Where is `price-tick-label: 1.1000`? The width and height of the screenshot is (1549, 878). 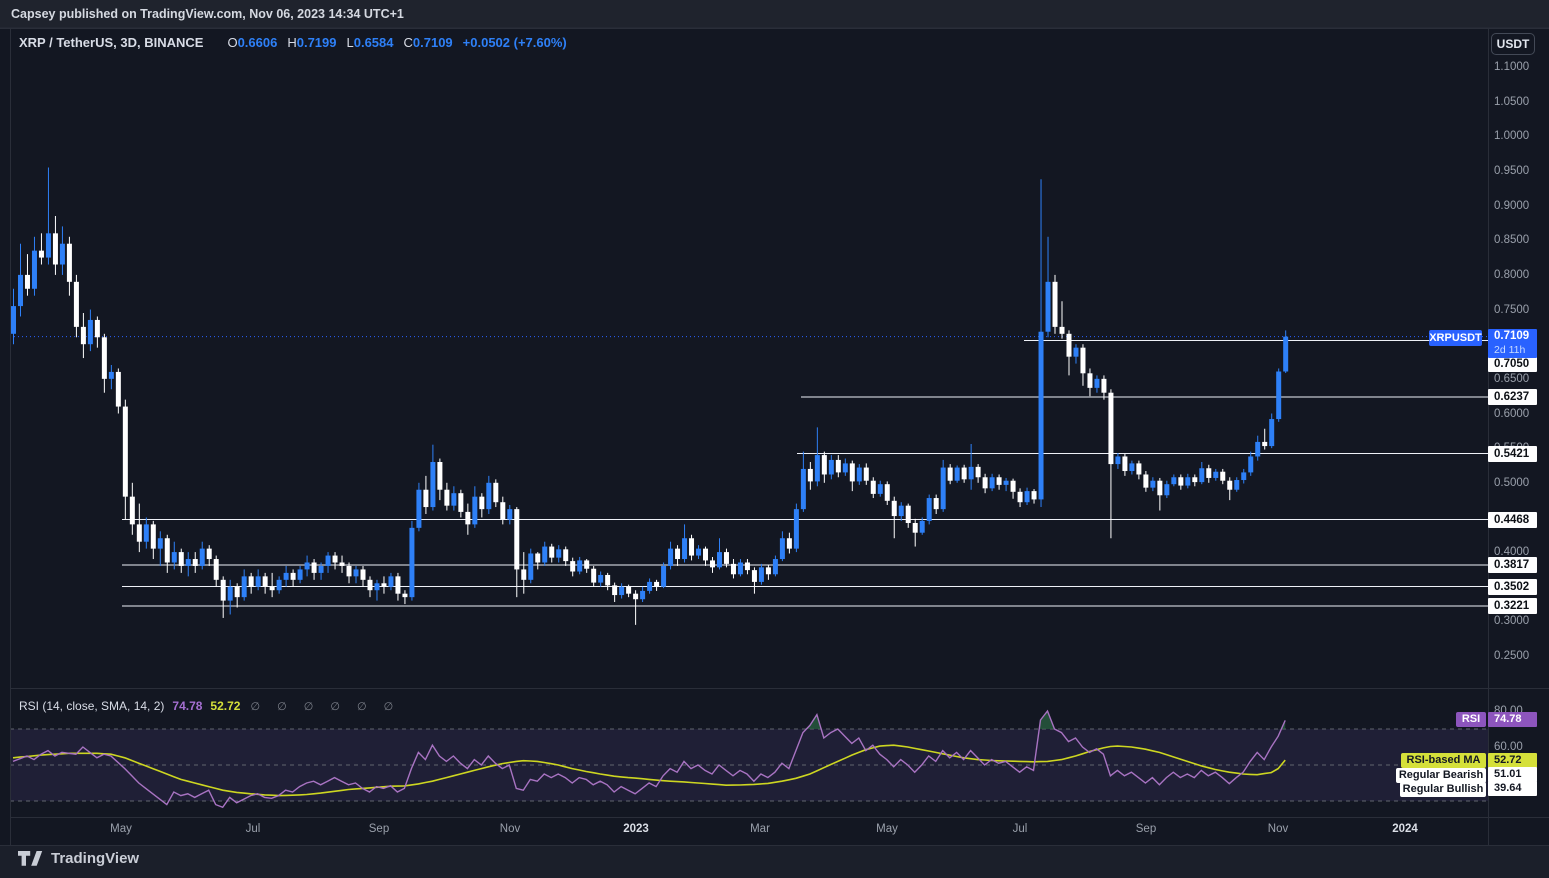 price-tick-label: 1.1000 is located at coordinates (1512, 67).